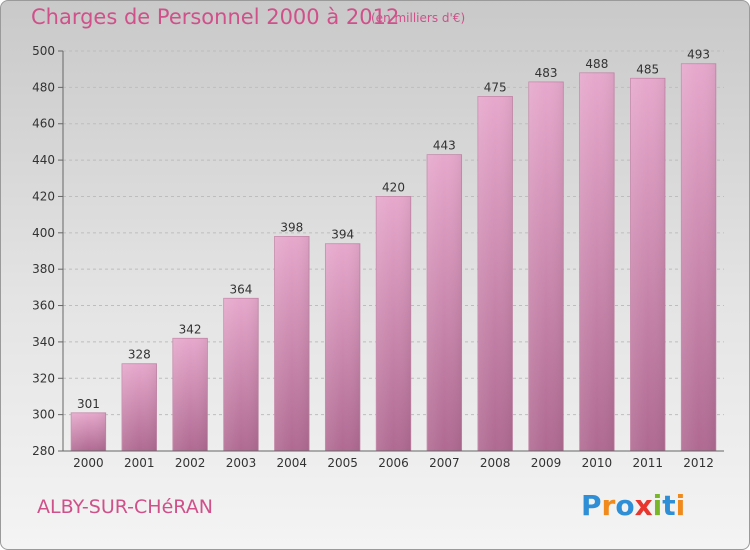  What do you see at coordinates (43, 160) in the screenshot?
I see `y-tick-label: 440` at bounding box center [43, 160].